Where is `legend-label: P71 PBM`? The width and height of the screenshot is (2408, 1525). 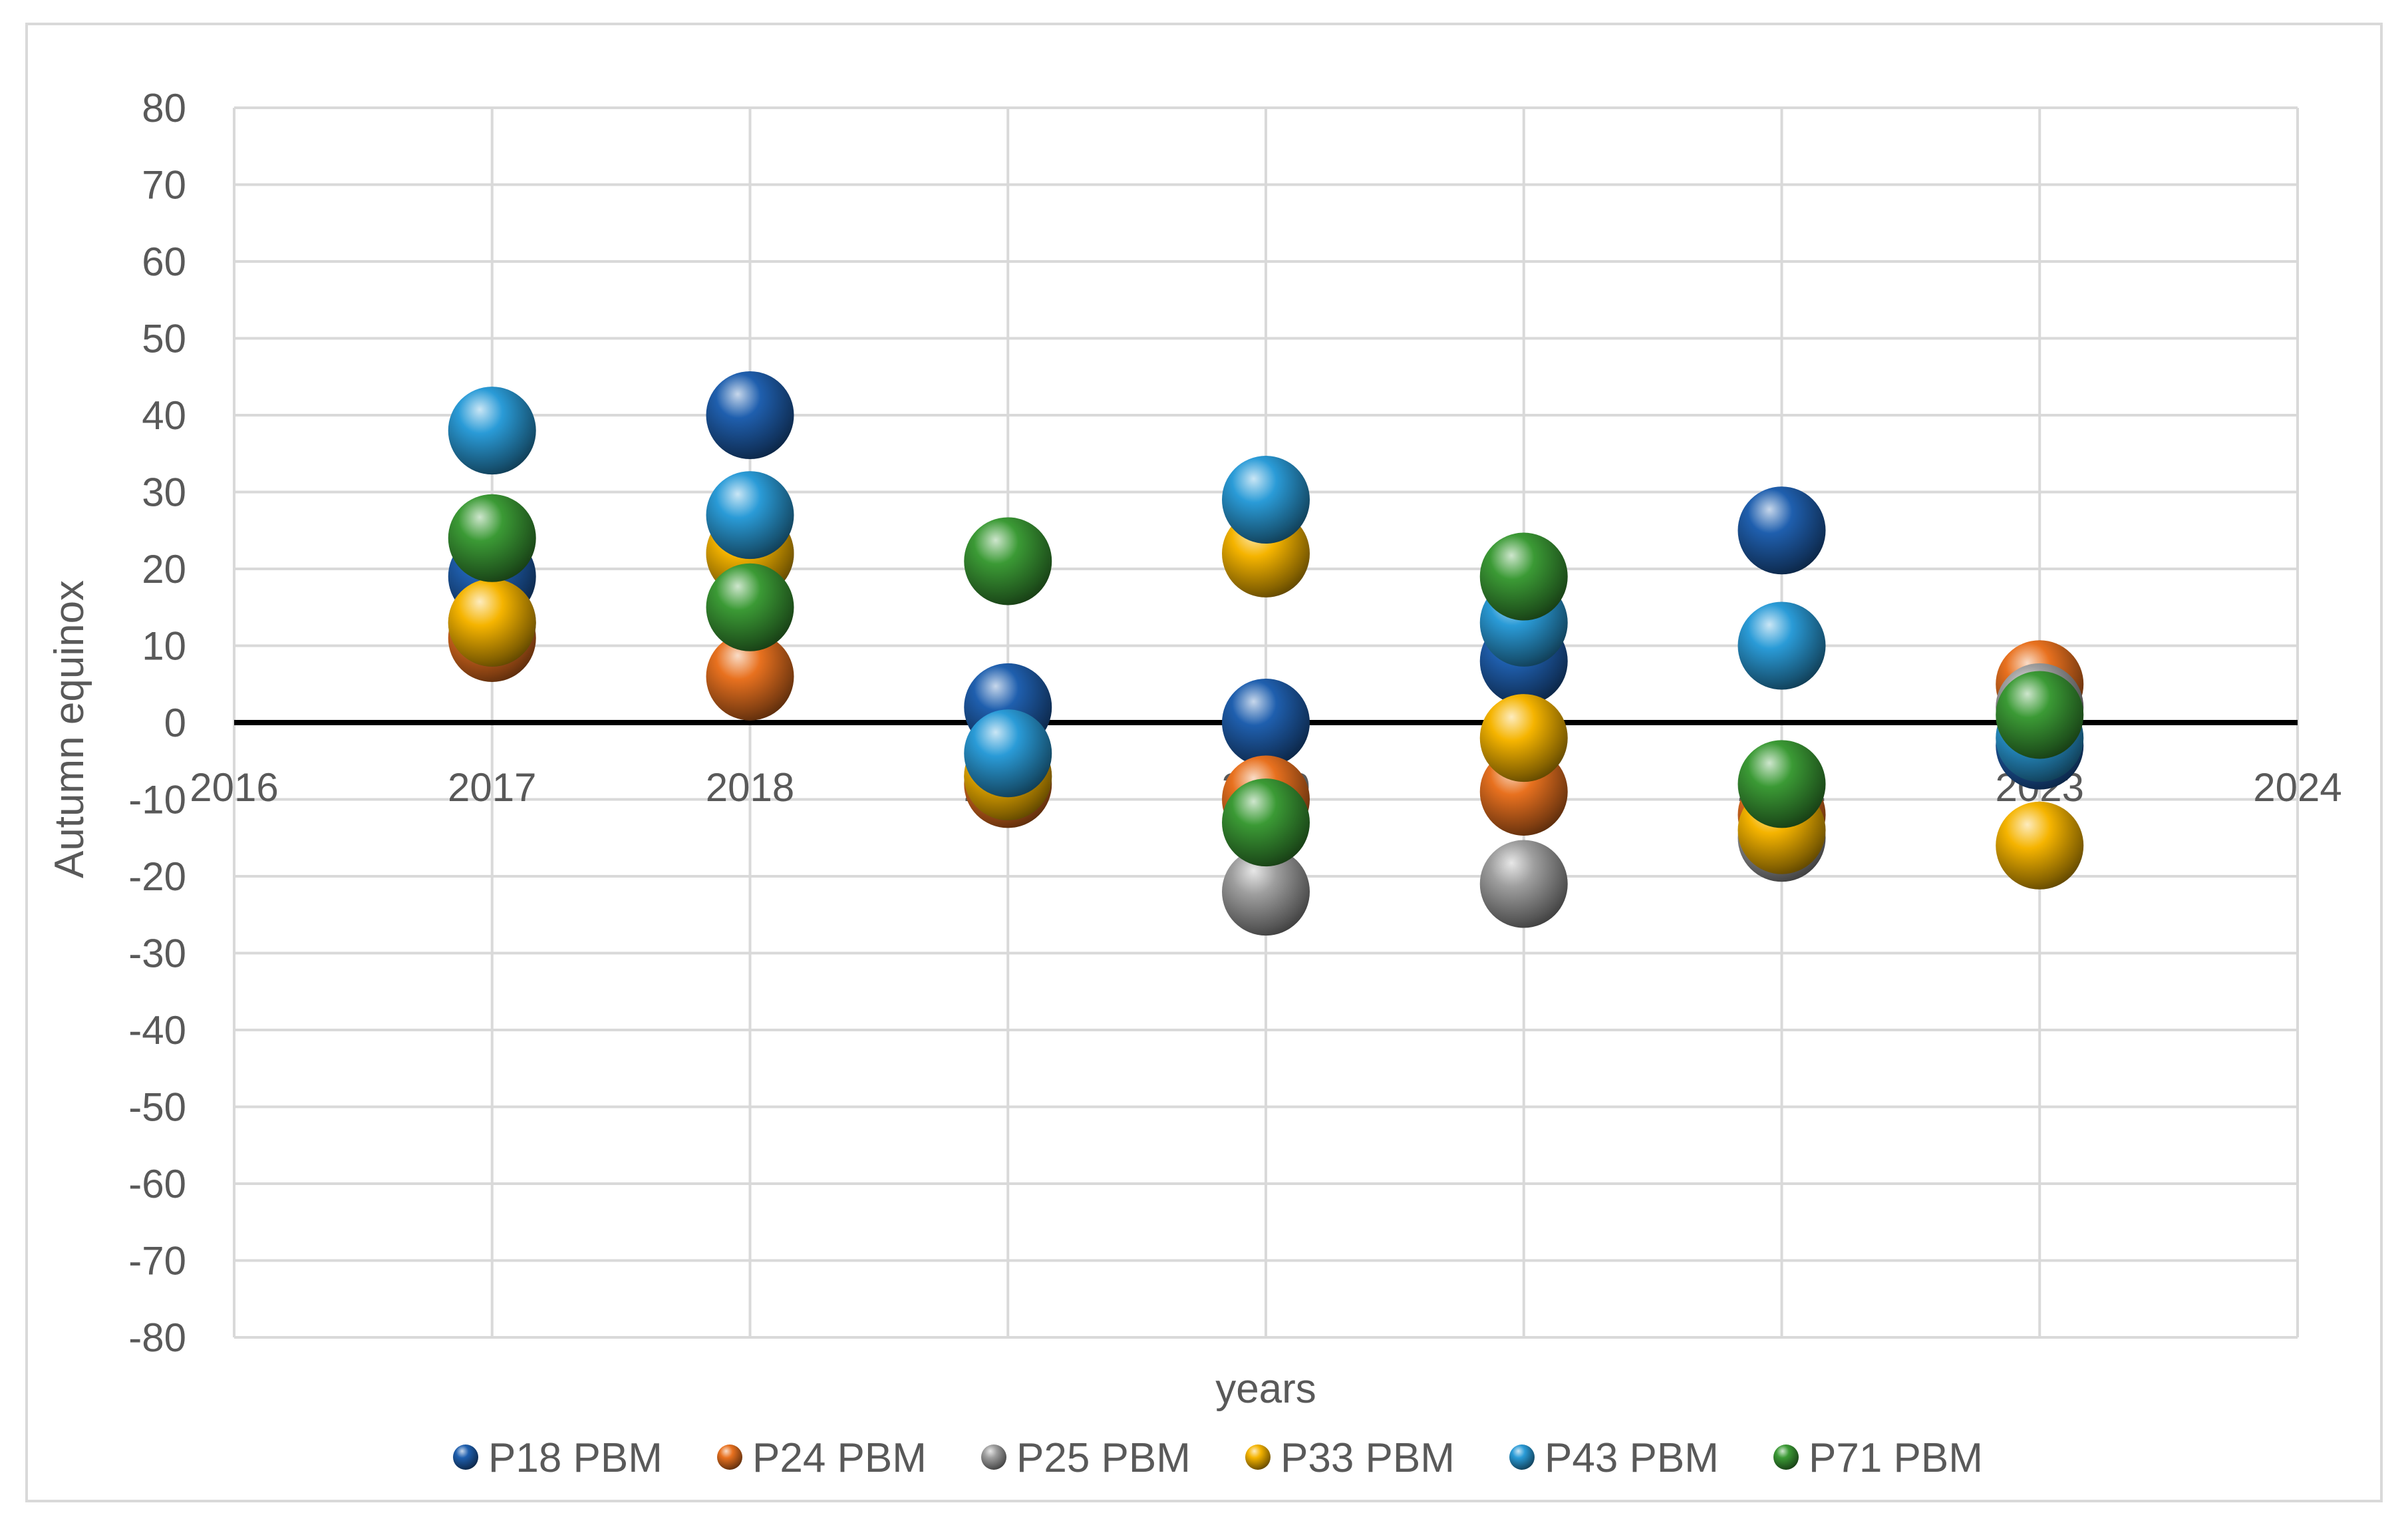
legend-label: P71 PBM is located at coordinates (1896, 1458).